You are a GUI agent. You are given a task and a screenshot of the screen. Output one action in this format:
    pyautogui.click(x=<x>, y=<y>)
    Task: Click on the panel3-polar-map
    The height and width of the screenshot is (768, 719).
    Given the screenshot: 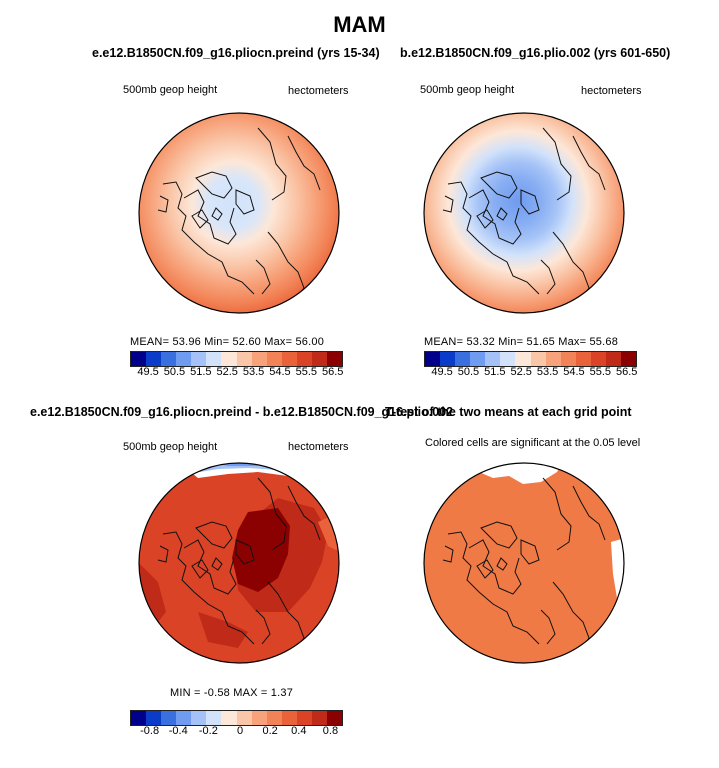 What is the action you would take?
    pyautogui.click(x=239, y=563)
    